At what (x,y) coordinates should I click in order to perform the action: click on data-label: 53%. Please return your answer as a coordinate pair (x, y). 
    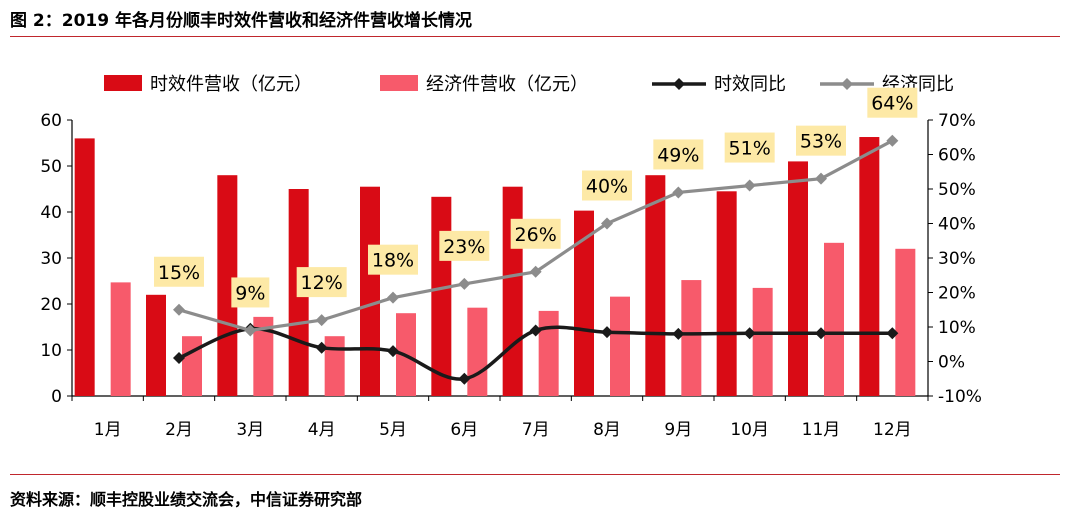
    Looking at the image, I should click on (821, 142).